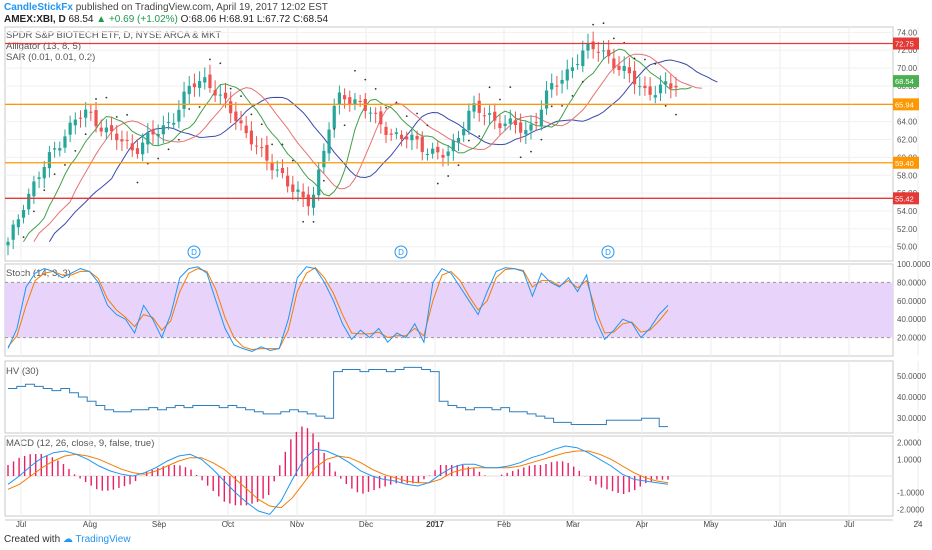 The height and width of the screenshot is (550, 932). I want to click on time-tick-label: Jun, so click(780, 524).